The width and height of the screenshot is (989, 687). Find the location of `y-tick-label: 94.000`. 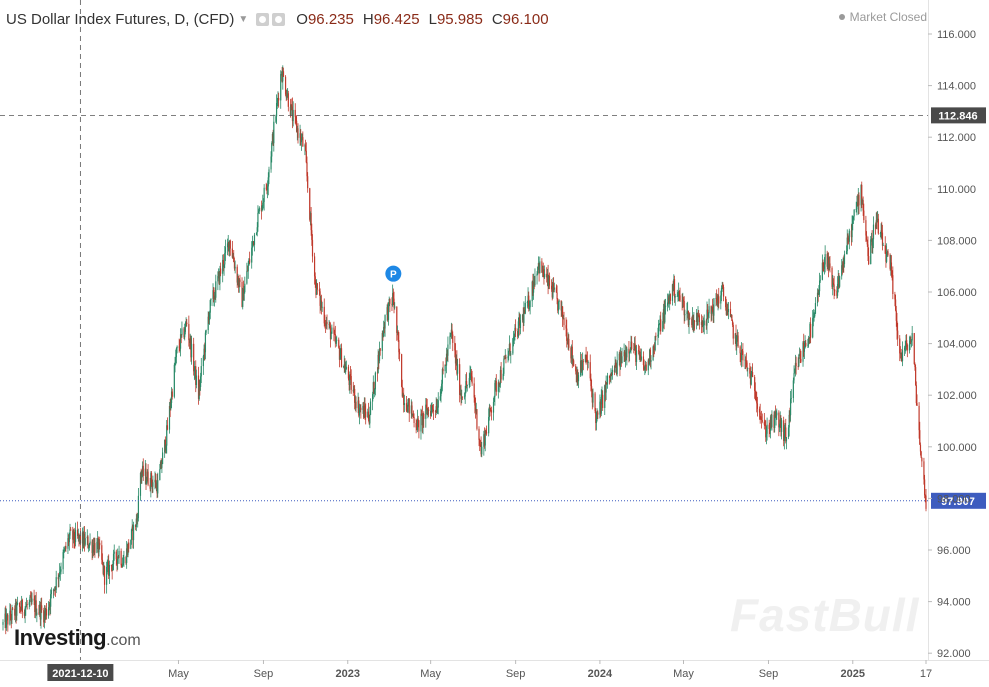

y-tick-label: 94.000 is located at coordinates (954, 603).